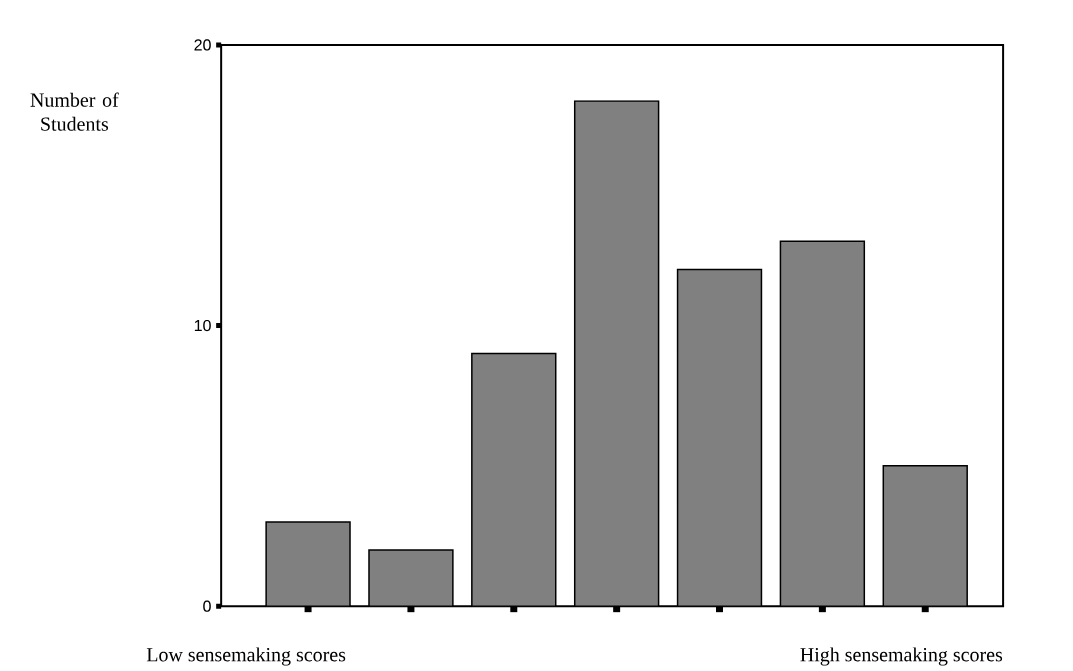 The height and width of the screenshot is (671, 1073). Describe the element at coordinates (207, 606) in the screenshot. I see `y-tick-label: 0` at that location.